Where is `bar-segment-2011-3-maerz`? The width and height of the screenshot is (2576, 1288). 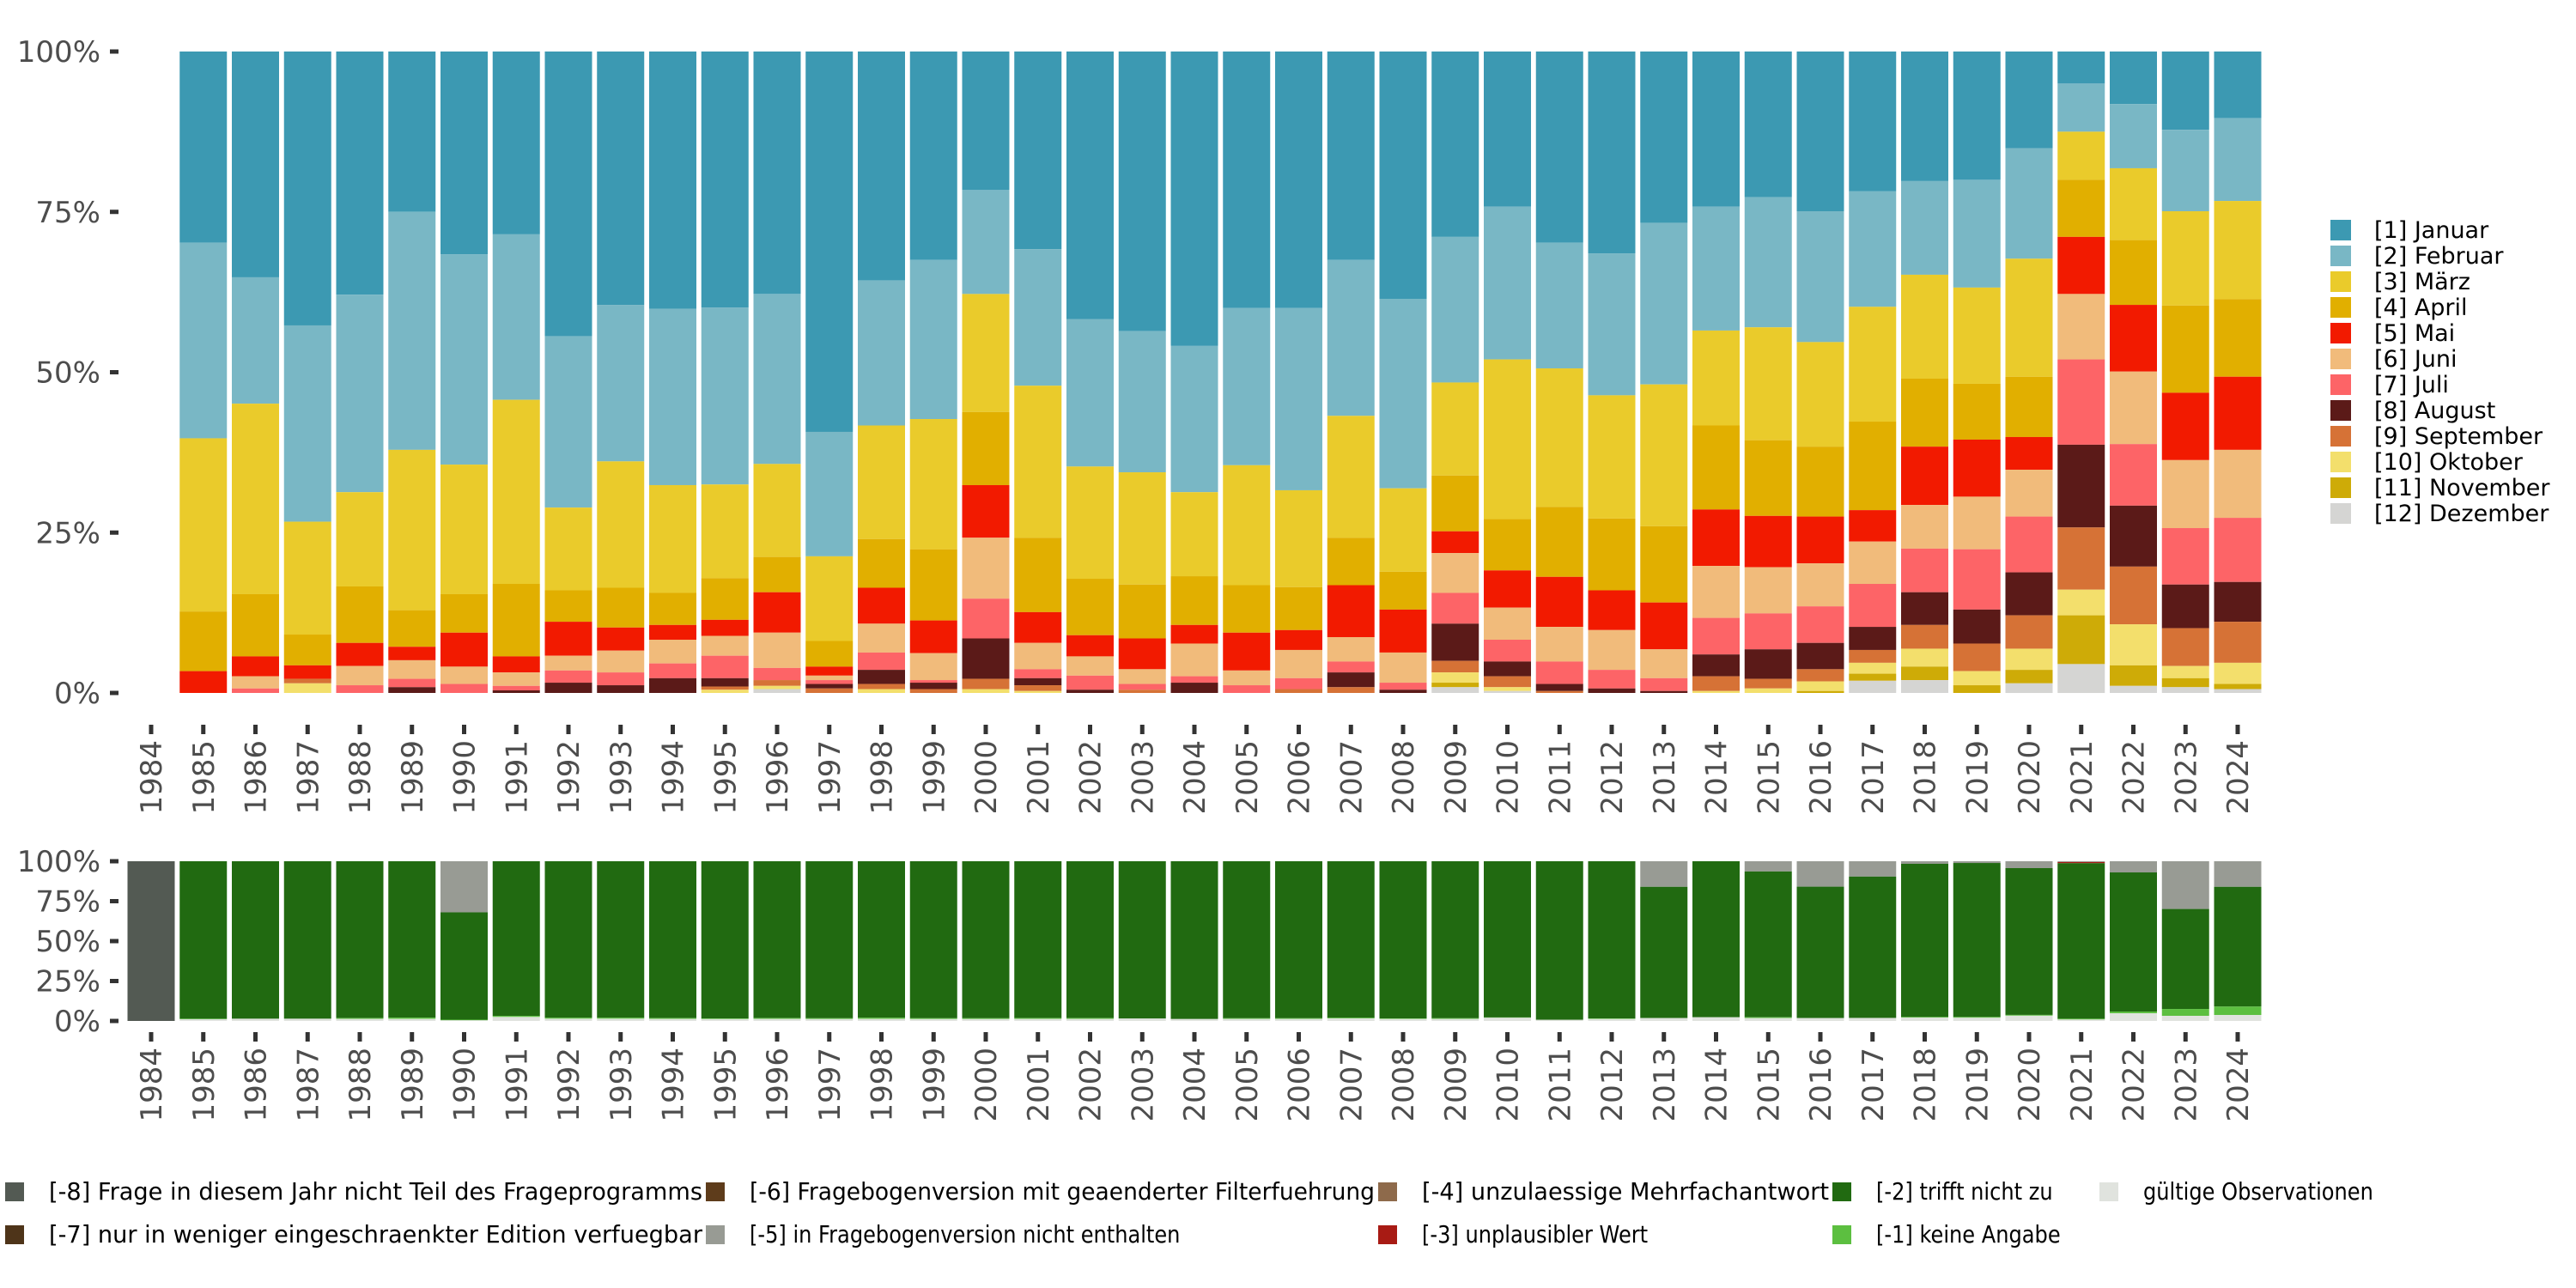 bar-segment-2011-3-maerz is located at coordinates (1559, 438).